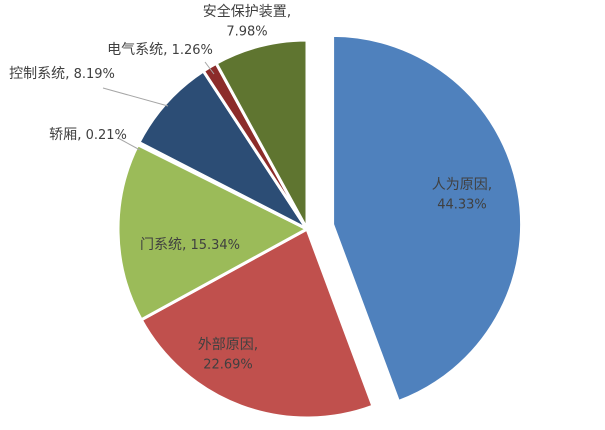 The image size is (605, 430). I want to click on data-label-value: 0.21%, so click(106, 135).